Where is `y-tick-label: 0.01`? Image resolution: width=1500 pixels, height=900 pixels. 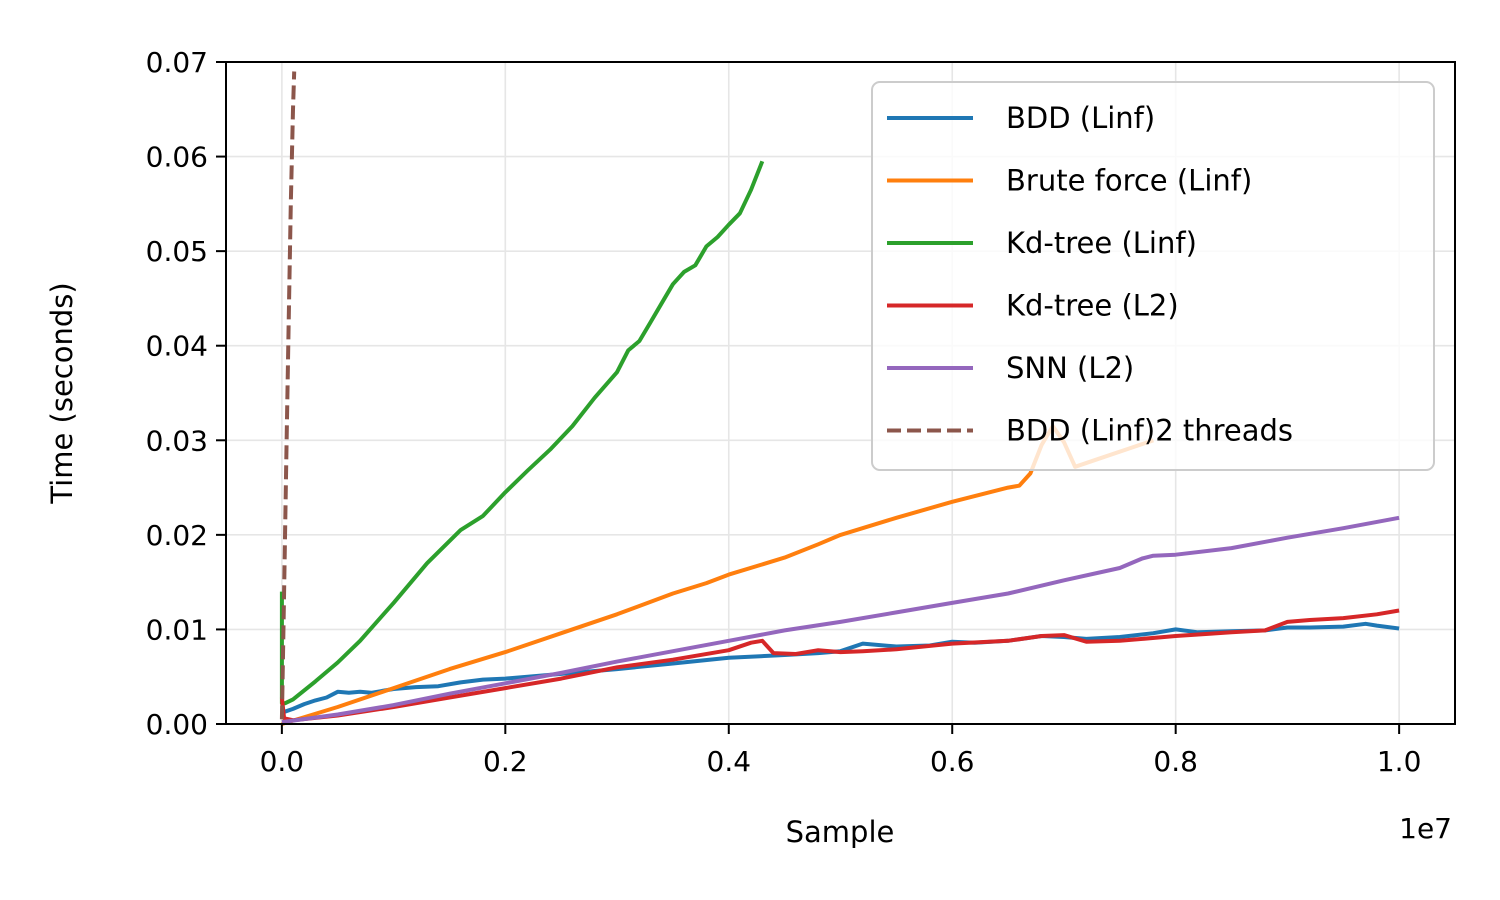
y-tick-label: 0.01 is located at coordinates (177, 629).